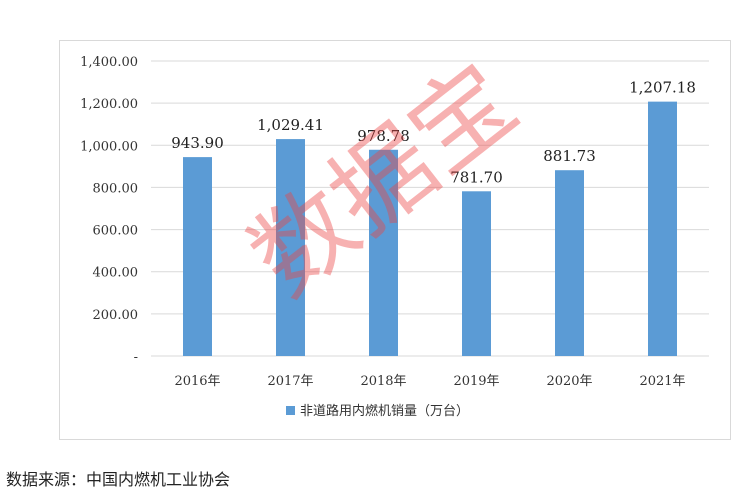  What do you see at coordinates (118, 479) in the screenshot?
I see `source-note: 数据来源：中国内燃机工业协会` at bounding box center [118, 479].